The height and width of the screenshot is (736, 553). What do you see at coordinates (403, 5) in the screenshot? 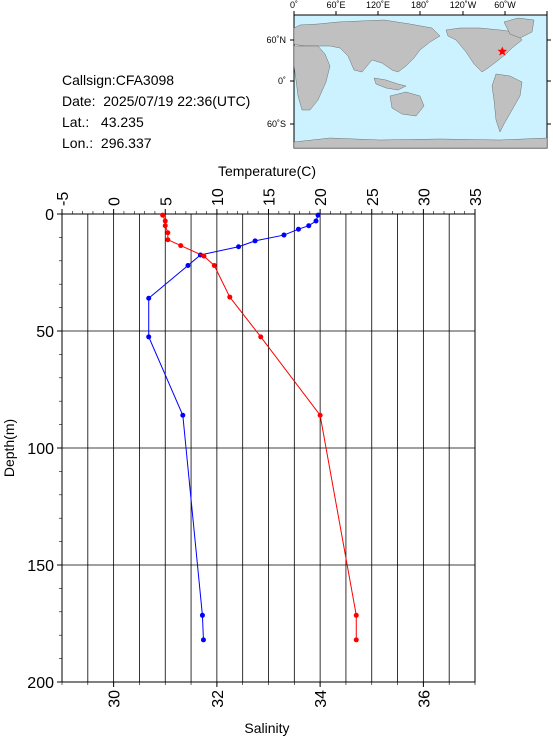
I see `map-lon-labels: 0˚ 60˚E 120˚E 180˚ 120˚W 60˚W` at bounding box center [403, 5].